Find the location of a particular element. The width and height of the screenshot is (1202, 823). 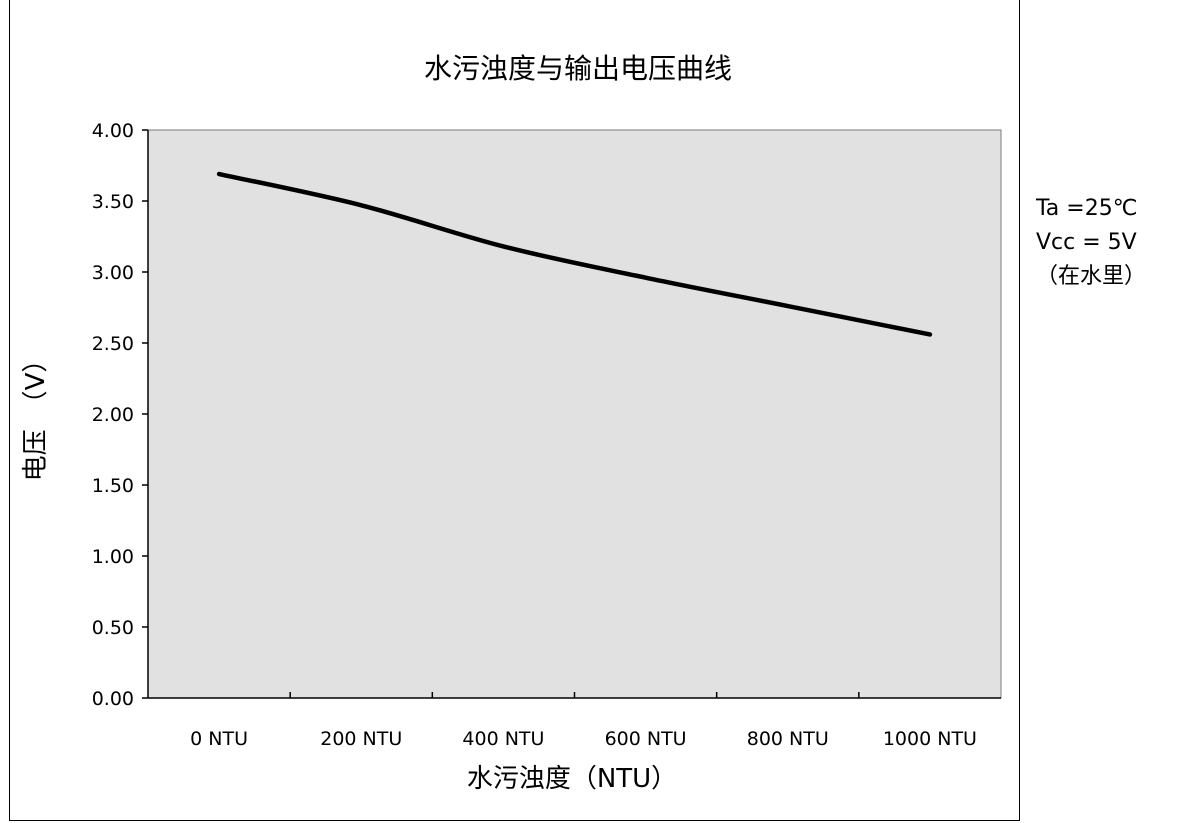

chart-title: 水污浊度与输出电压曲线 is located at coordinates (578, 68).